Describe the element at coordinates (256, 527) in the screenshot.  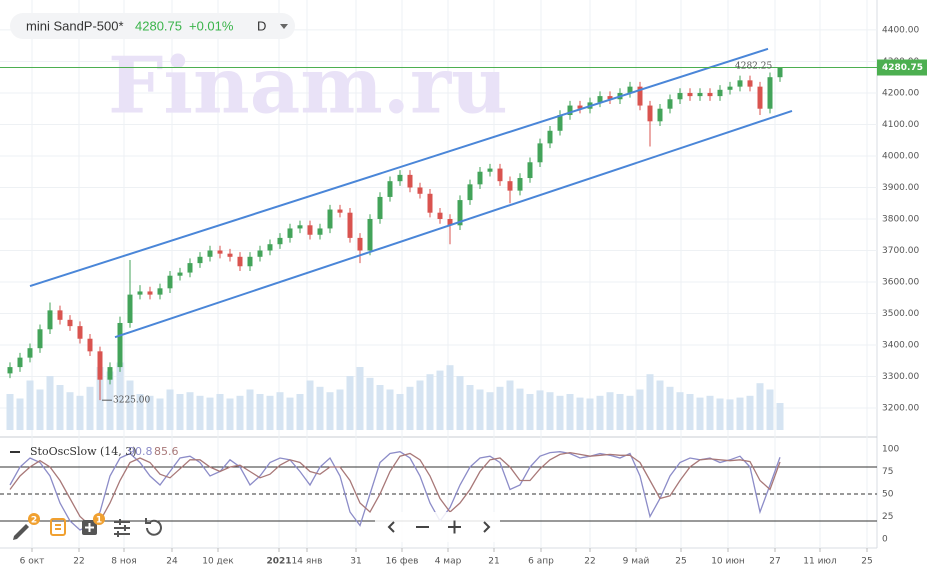
I see `toolbar: 2 1` at that location.